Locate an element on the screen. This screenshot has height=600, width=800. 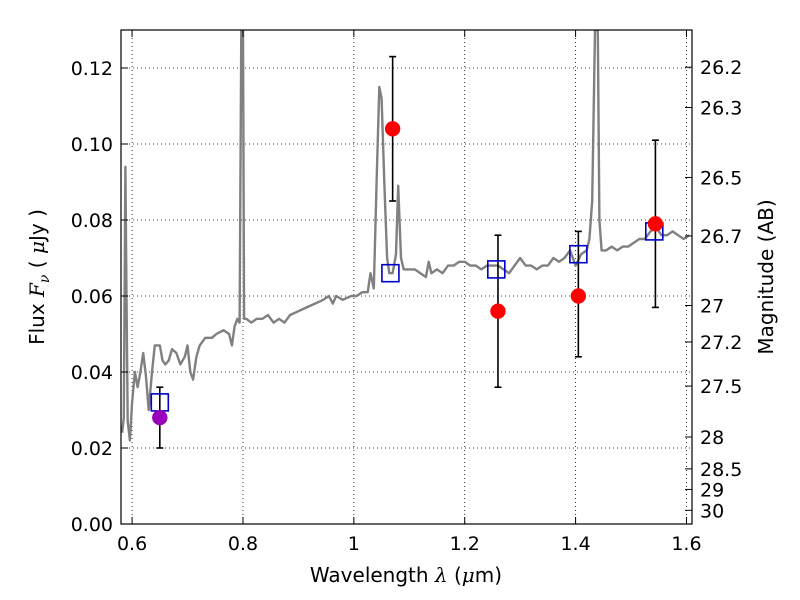
x-tick-label: 0.6 is located at coordinates (132, 544).